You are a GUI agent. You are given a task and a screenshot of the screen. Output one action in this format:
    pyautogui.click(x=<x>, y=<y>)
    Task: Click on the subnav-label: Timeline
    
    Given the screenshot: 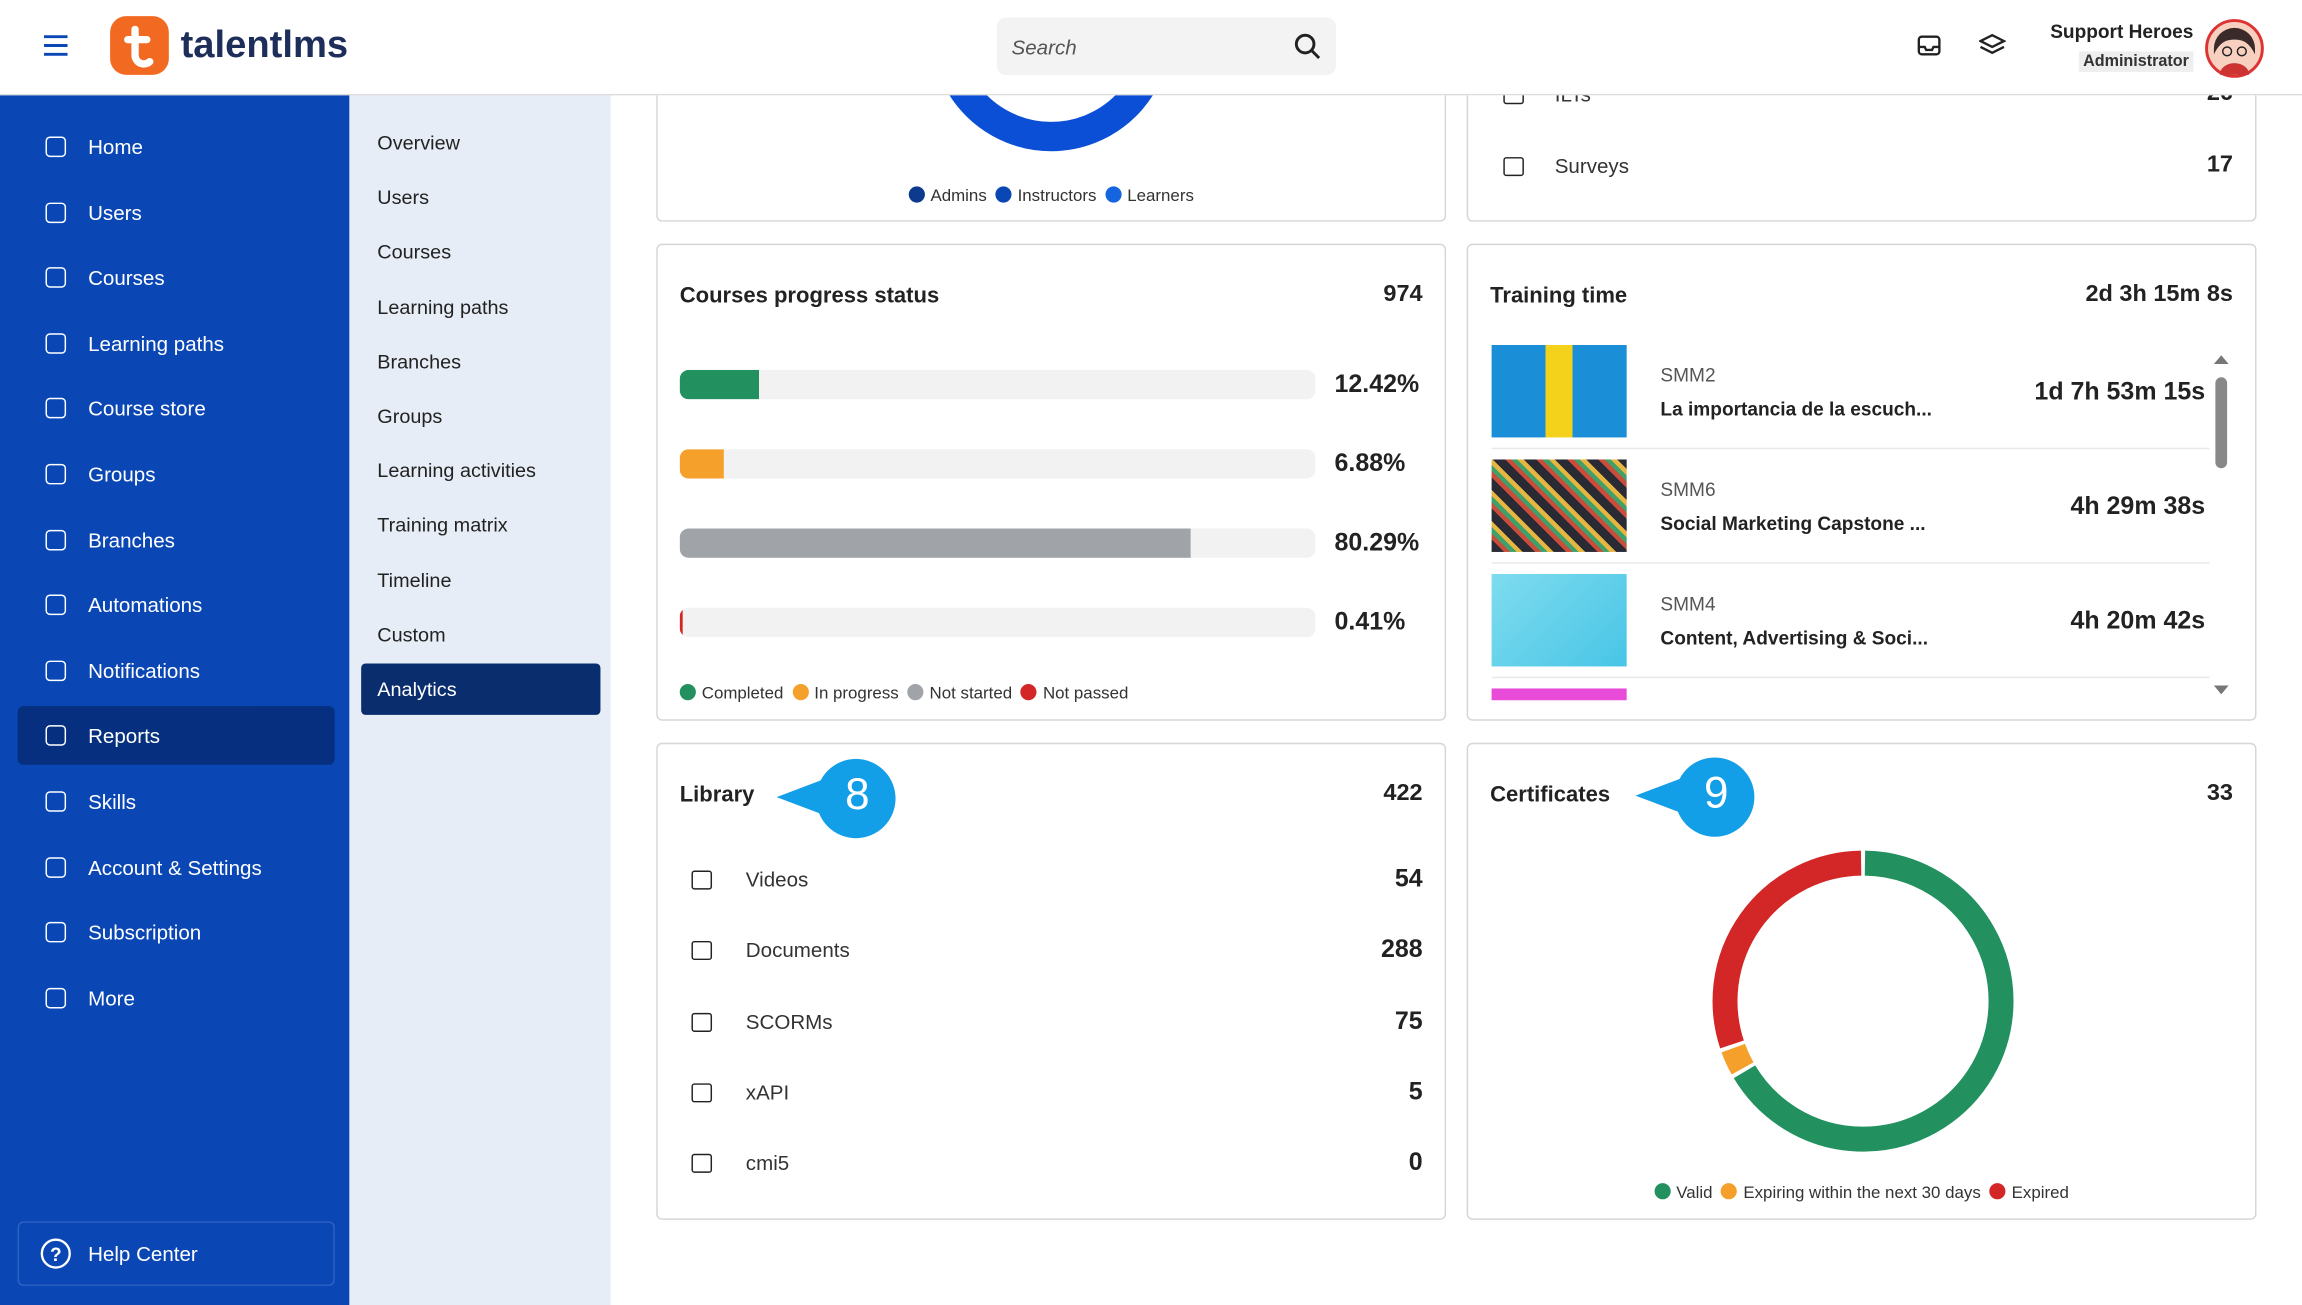 What is the action you would take?
    pyautogui.click(x=414, y=579)
    